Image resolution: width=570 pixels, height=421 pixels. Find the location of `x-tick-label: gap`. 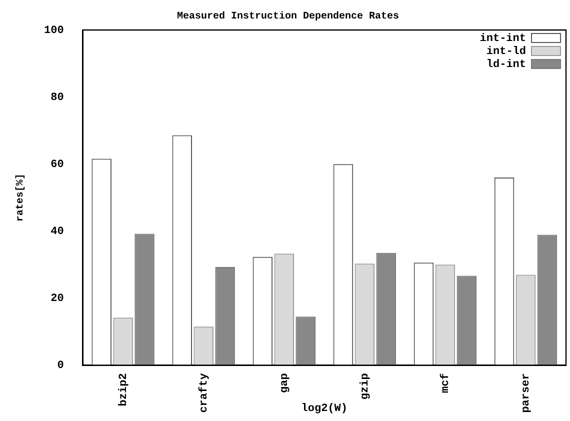

x-tick-label: gap is located at coordinates (284, 383).